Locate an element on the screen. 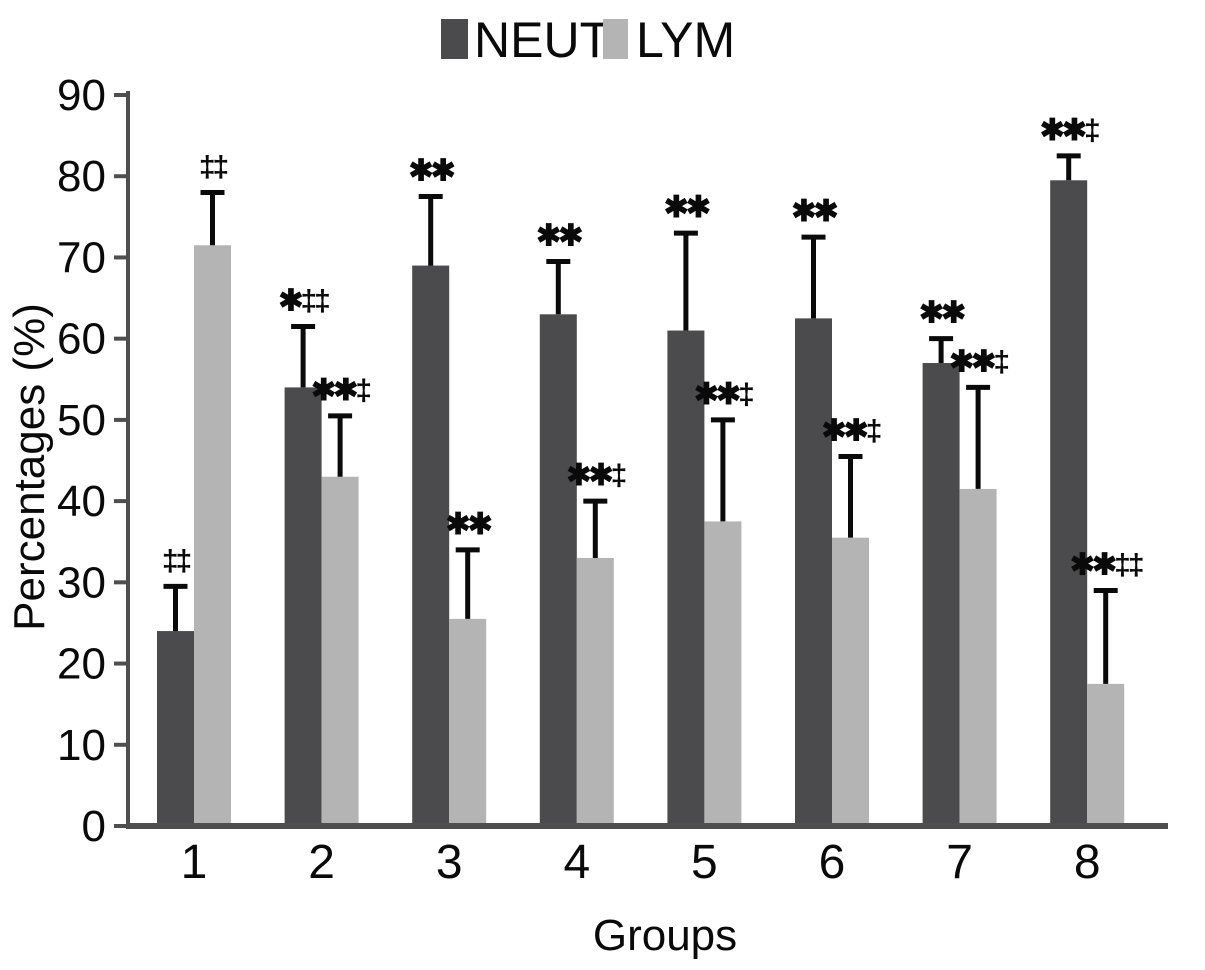 The height and width of the screenshot is (970, 1205). sig-marker-neut-4: ✱✱ is located at coordinates (559, 236).